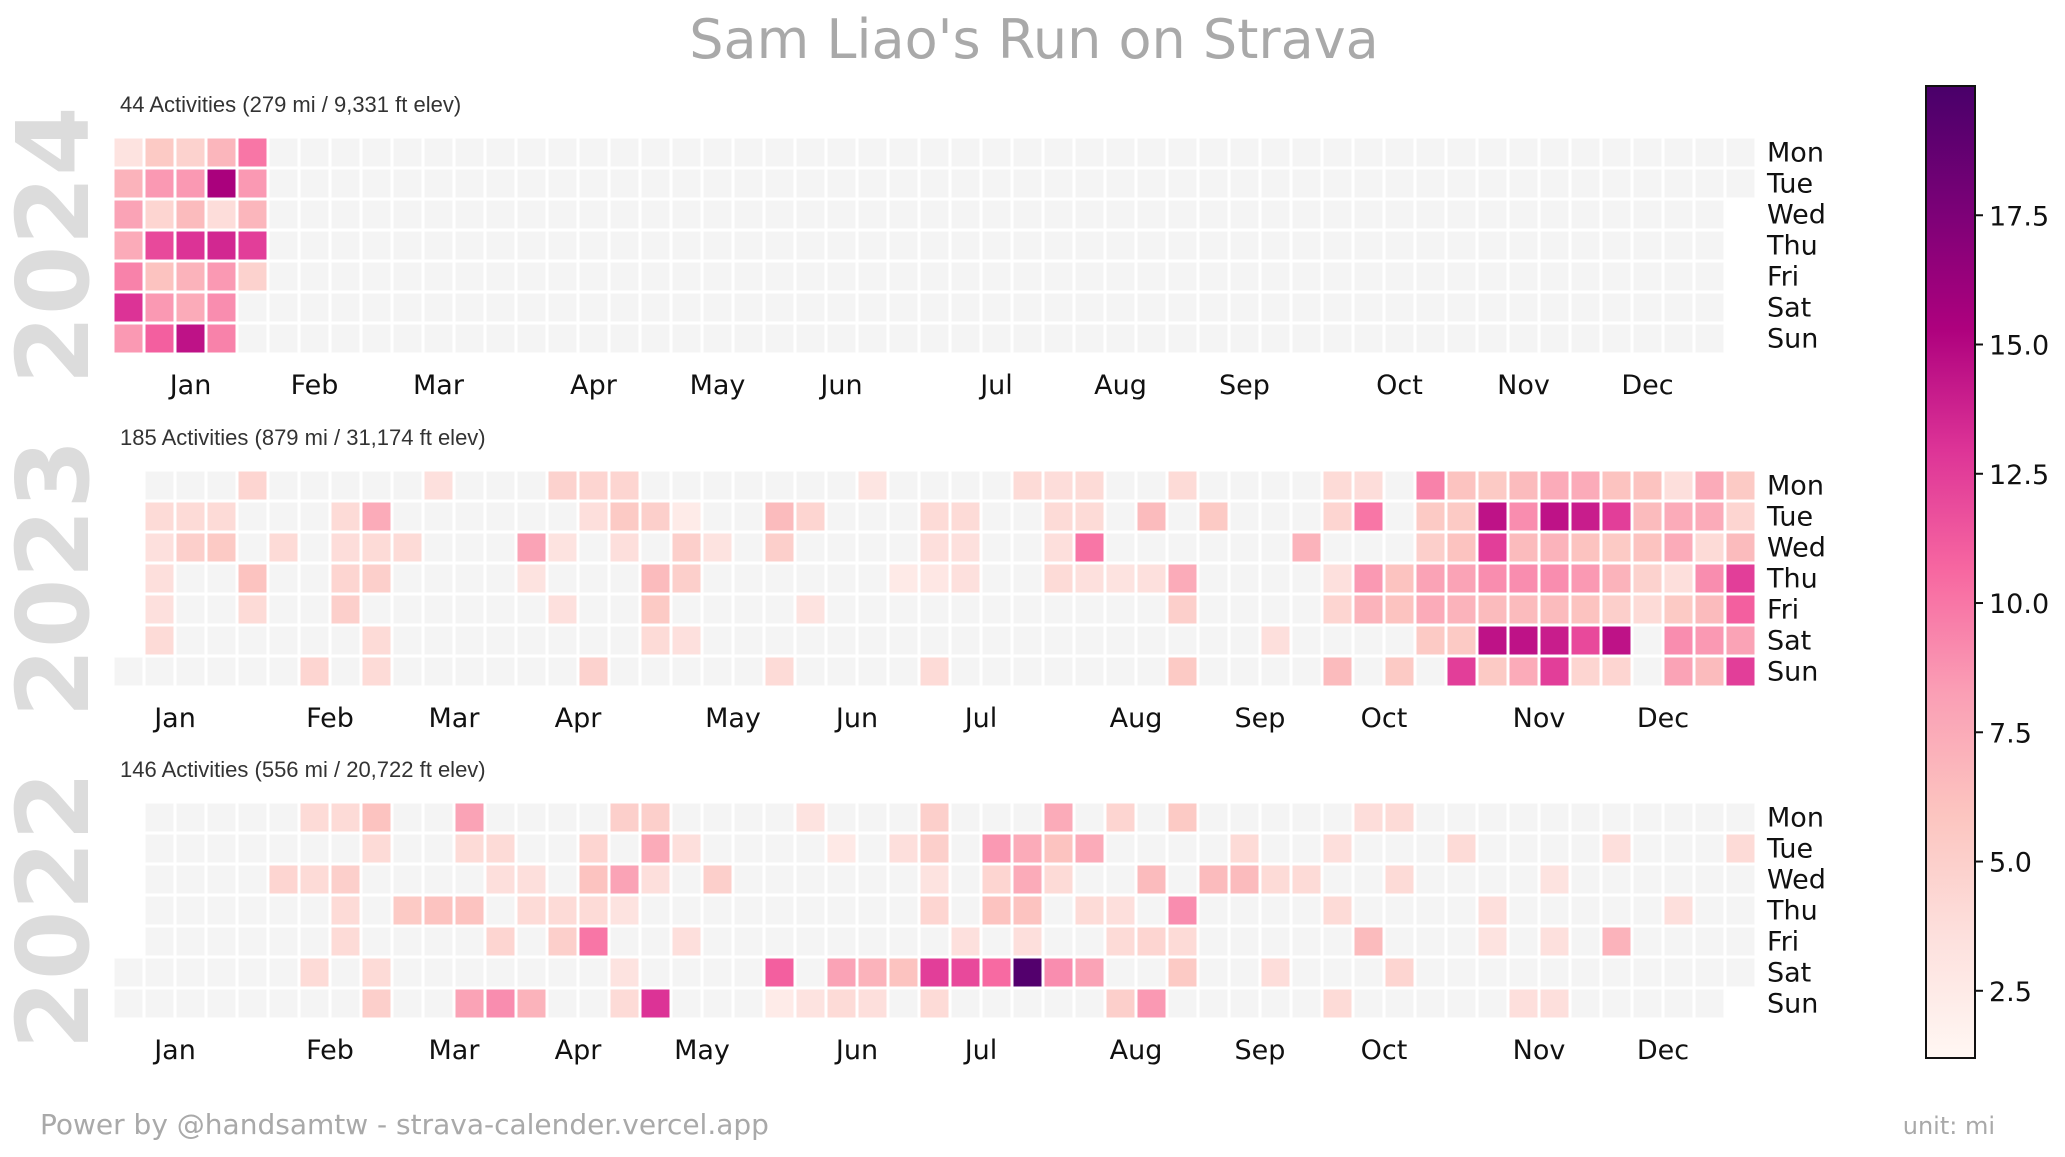 This screenshot has height=1157, width=2065. I want to click on month-label: Apr, so click(579, 1050).